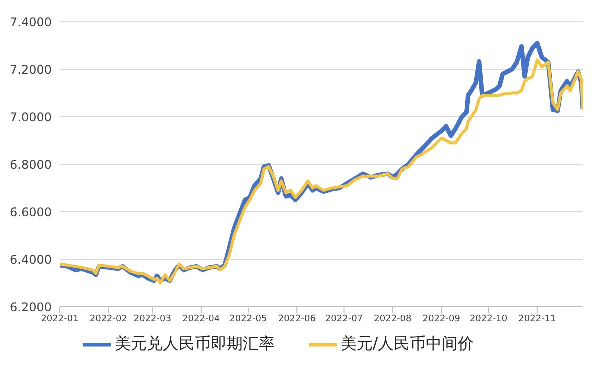 The image size is (599, 367). What do you see at coordinates (393, 319) in the screenshot?
I see `x-tick-label: 2022-08` at bounding box center [393, 319].